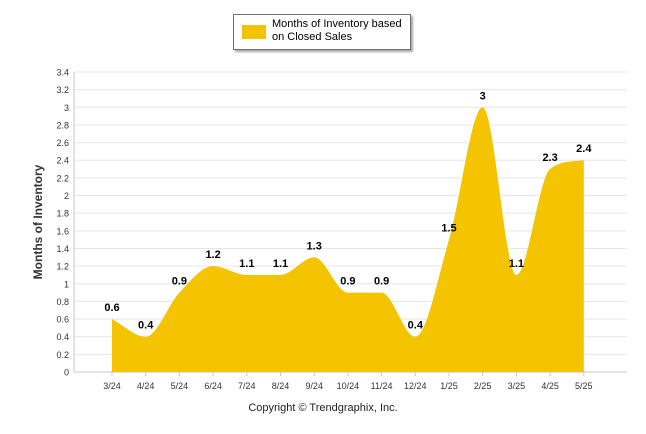 This screenshot has width=646, height=434. I want to click on x-tick-label: 4/24, so click(146, 386).